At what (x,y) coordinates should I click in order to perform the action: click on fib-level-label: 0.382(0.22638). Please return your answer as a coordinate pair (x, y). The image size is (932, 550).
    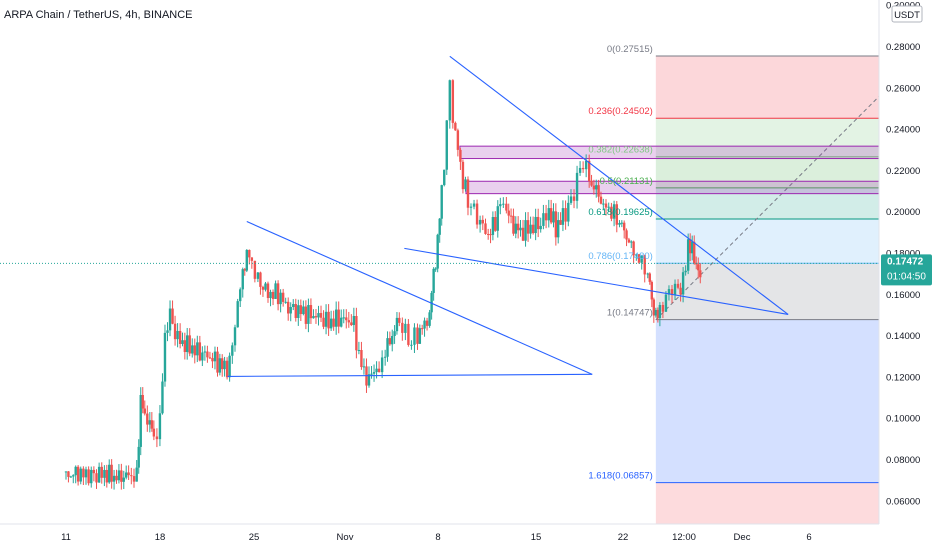
    Looking at the image, I should click on (620, 150).